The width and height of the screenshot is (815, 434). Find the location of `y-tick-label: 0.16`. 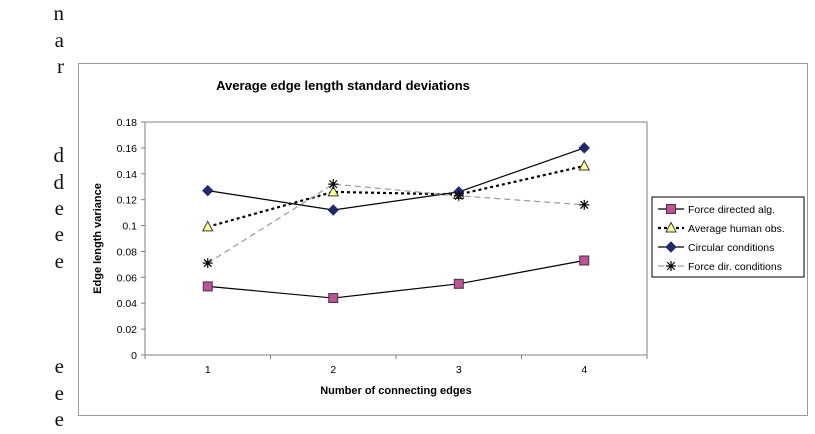

y-tick-label: 0.16 is located at coordinates (127, 149).